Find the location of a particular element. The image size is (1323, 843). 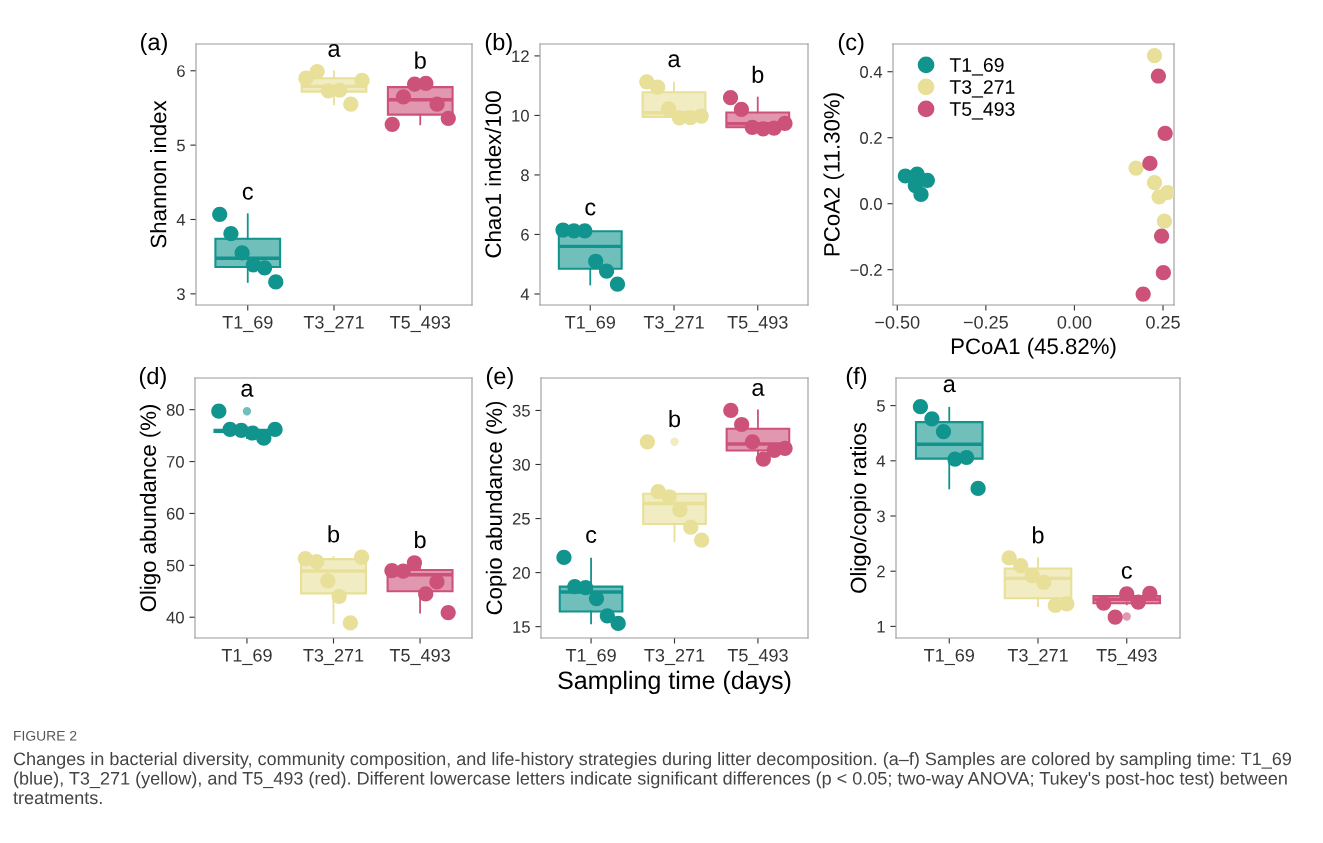

text: FIGURE 2 is located at coordinates (45, 735).